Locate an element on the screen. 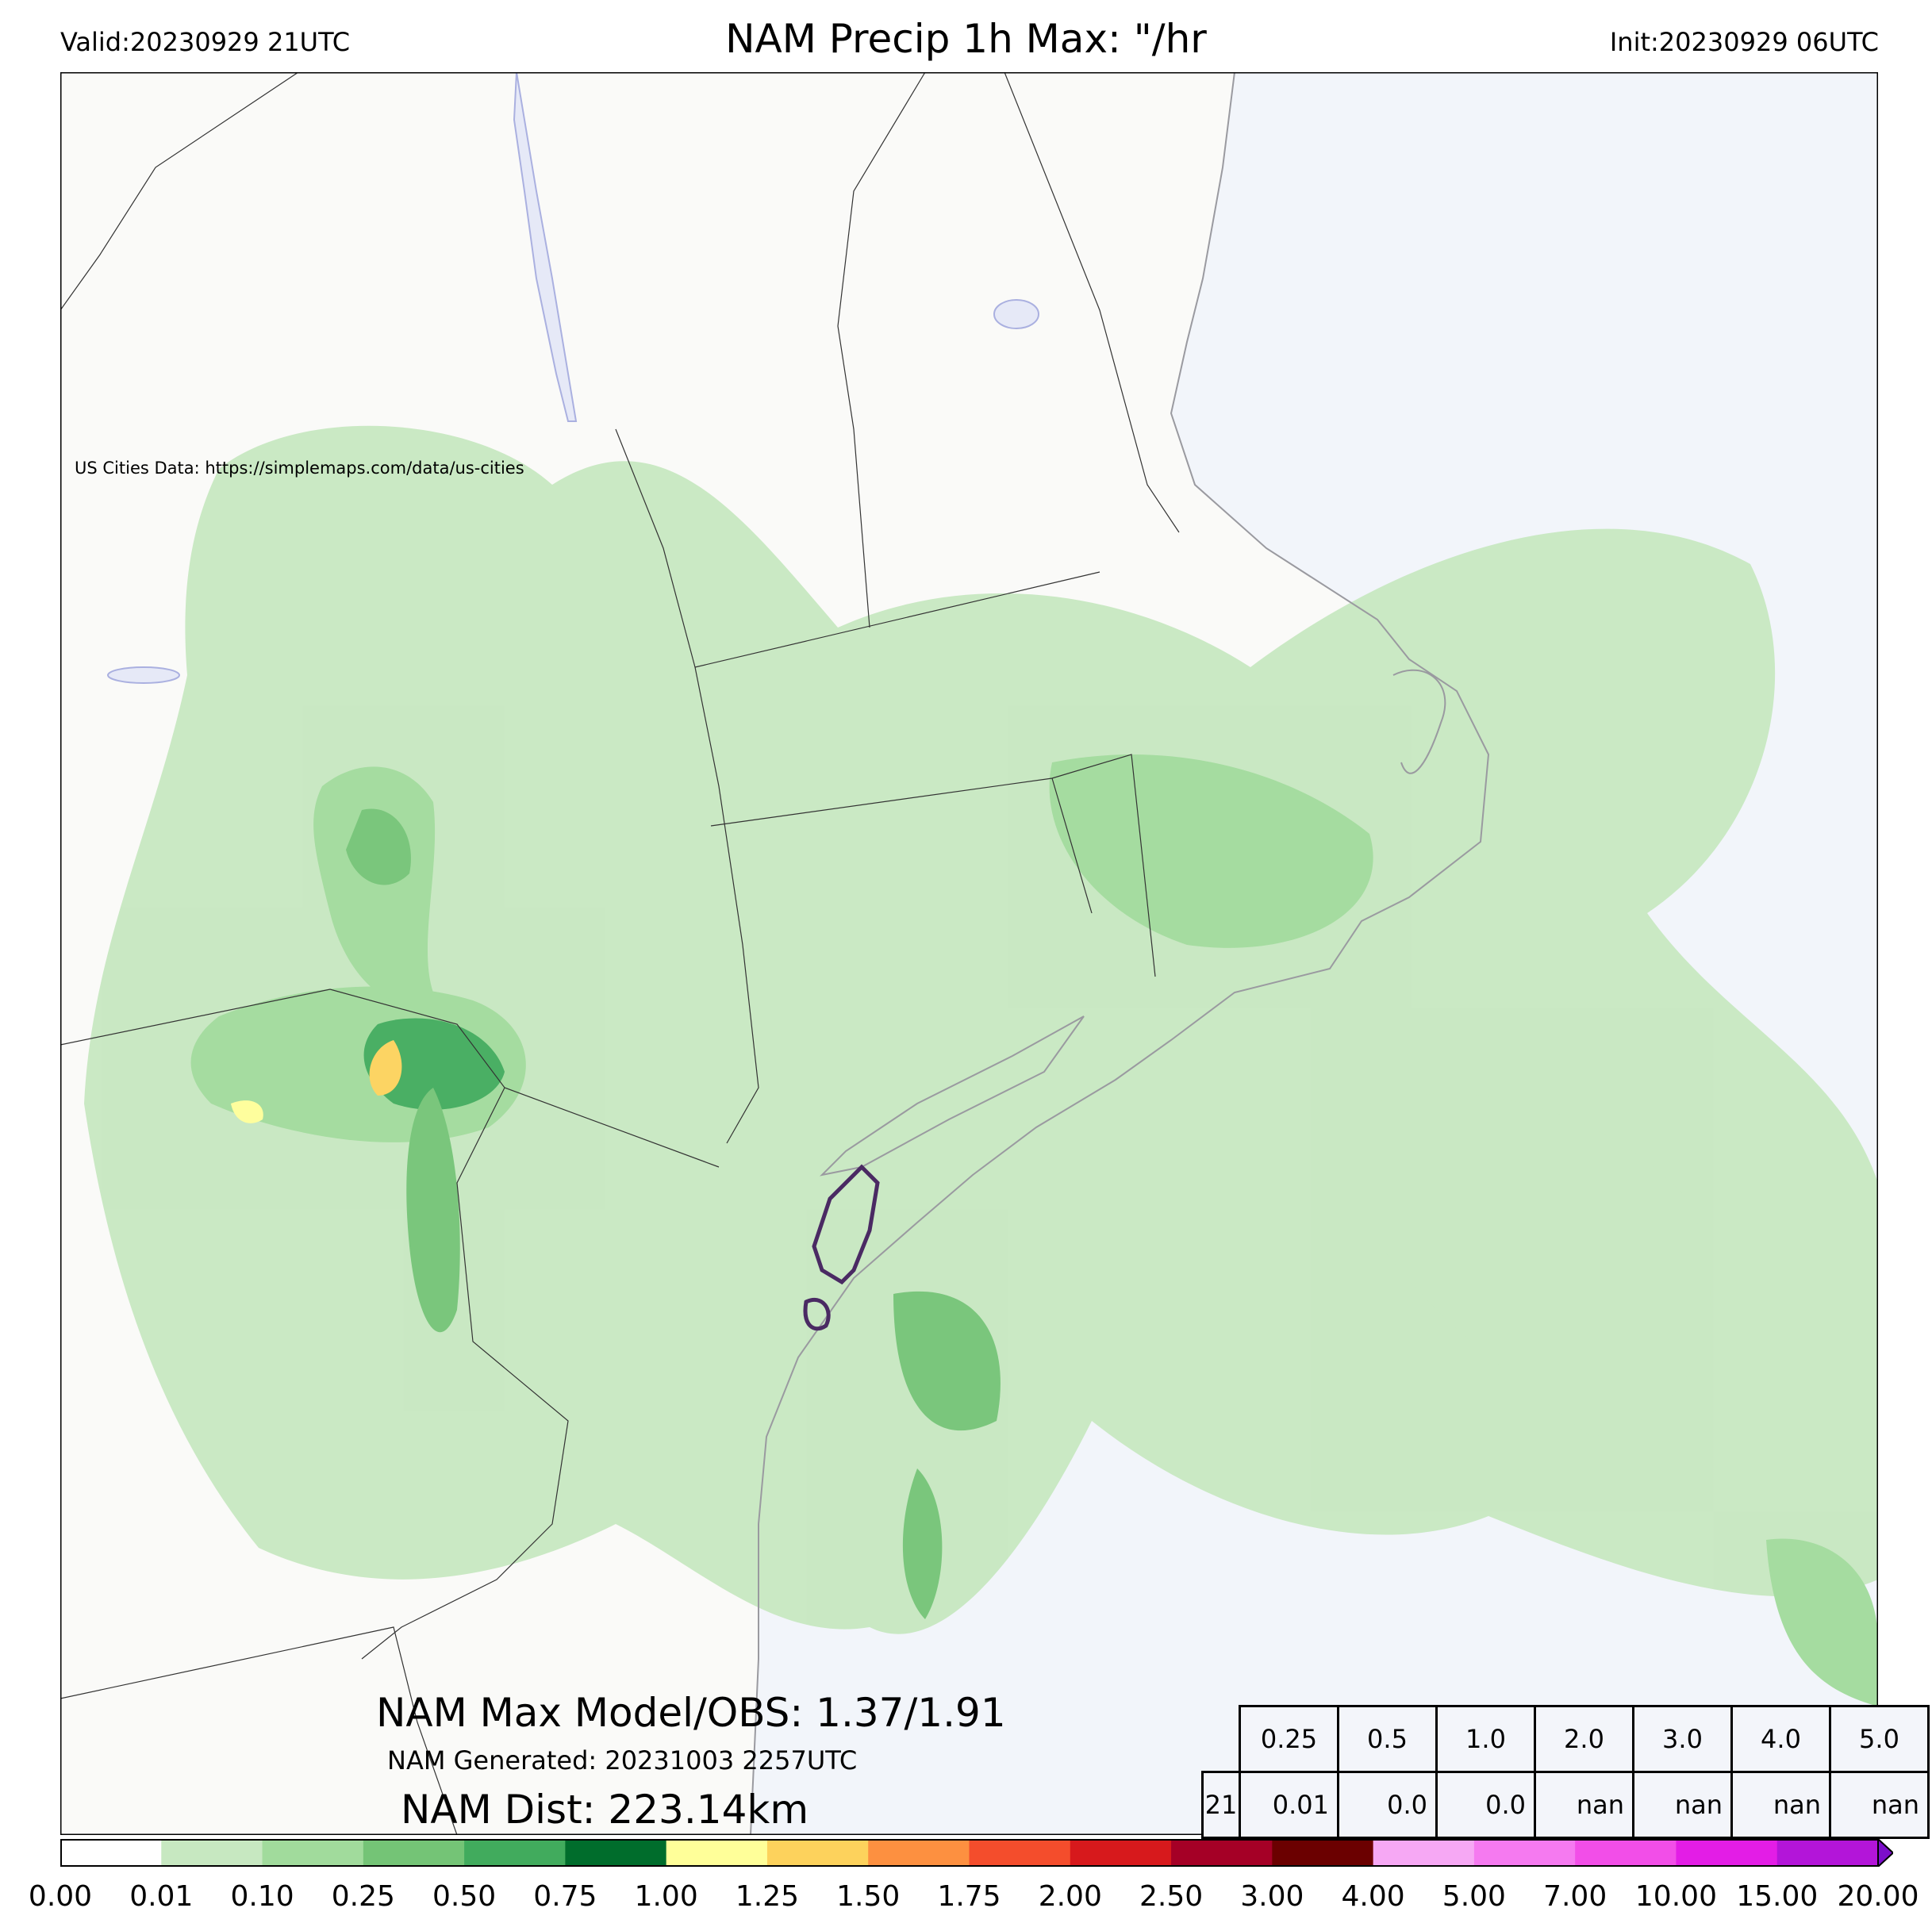 This screenshot has height=1931, width=1932. colorbar-tick-label: 3.00 is located at coordinates (1272, 1896).